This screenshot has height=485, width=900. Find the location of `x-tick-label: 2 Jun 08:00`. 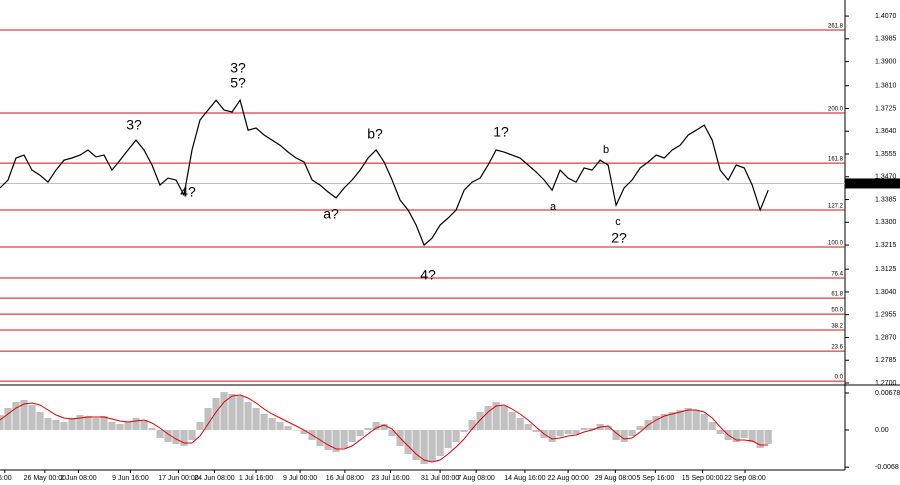

x-tick-label: 2 Jun 08:00 is located at coordinates (78, 478).